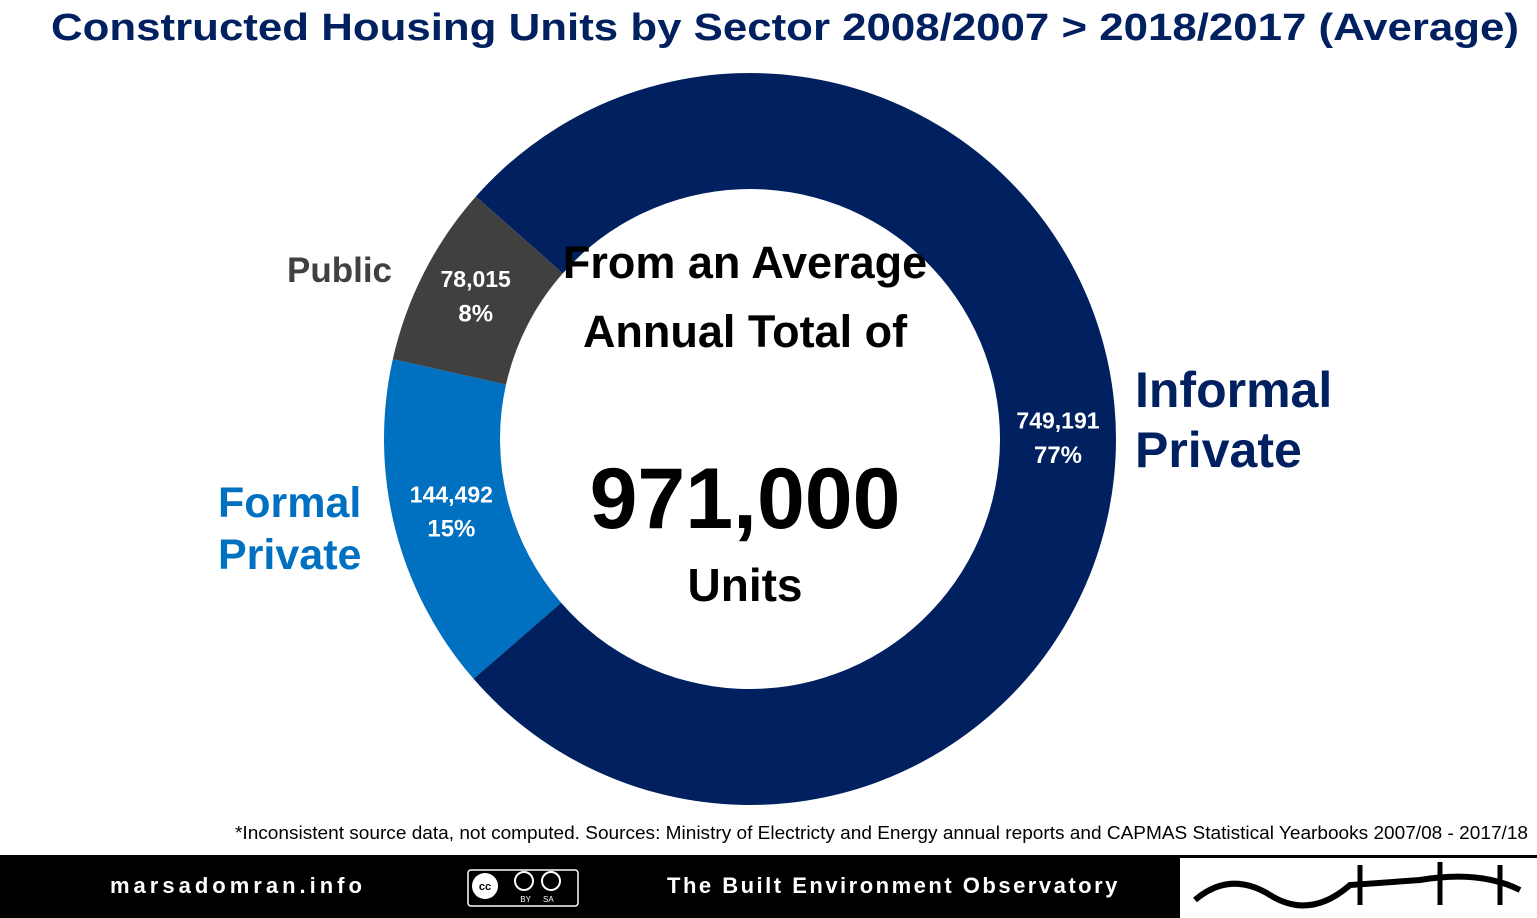 The image size is (1537, 918). Describe the element at coordinates (1234, 420) in the screenshot. I see `category-label: Informal Private` at that location.